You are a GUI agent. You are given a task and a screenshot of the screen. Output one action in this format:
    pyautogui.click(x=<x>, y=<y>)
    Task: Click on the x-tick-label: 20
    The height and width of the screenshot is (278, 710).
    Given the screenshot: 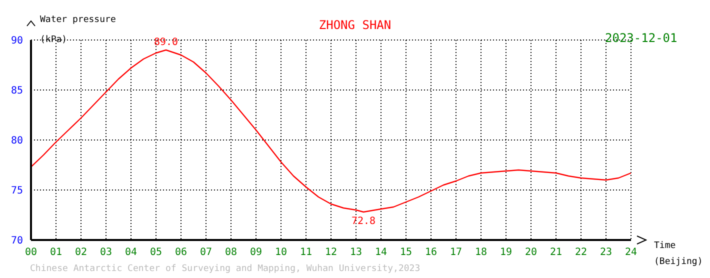 What is the action you would take?
    pyautogui.click(x=531, y=252)
    